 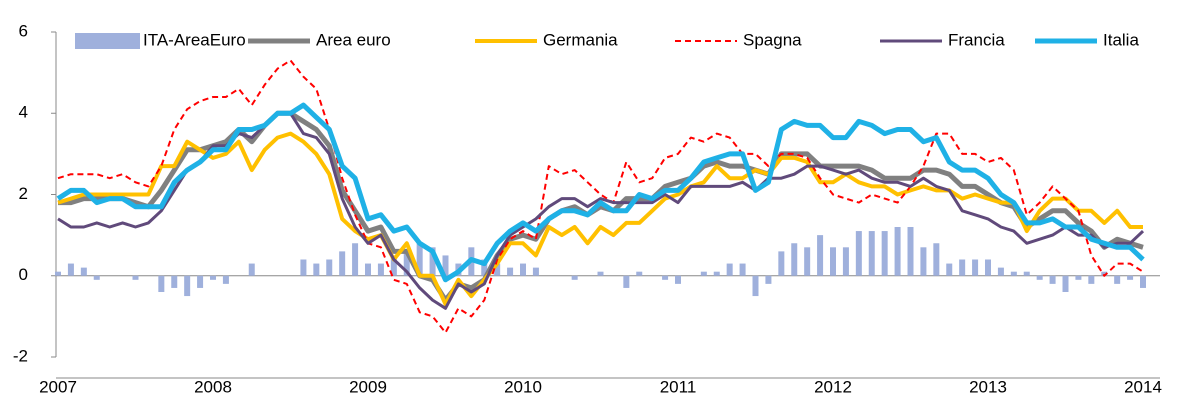 I want to click on x-tick-label: 2012, so click(x=833, y=386).